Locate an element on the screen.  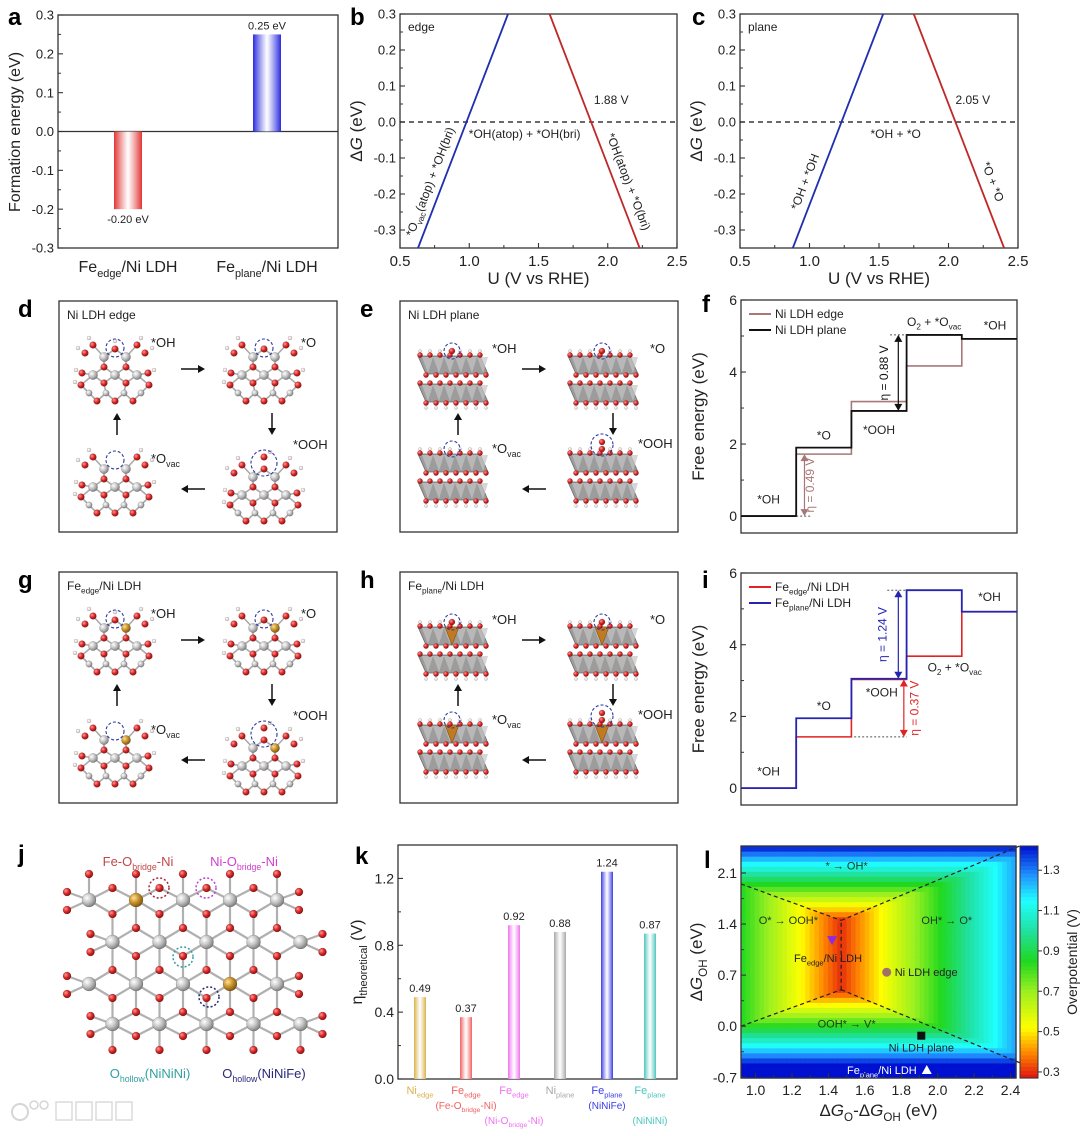
ni-atom is located at coordinates (206, 942).